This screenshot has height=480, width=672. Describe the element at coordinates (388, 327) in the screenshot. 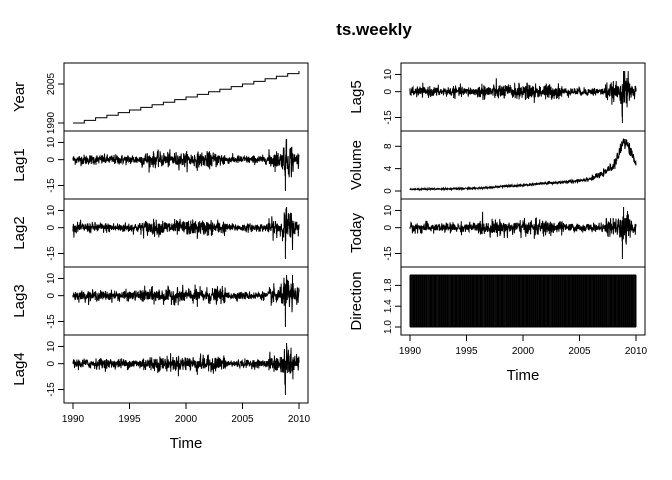

I see `y-tick-label-direction: 1.0` at that location.